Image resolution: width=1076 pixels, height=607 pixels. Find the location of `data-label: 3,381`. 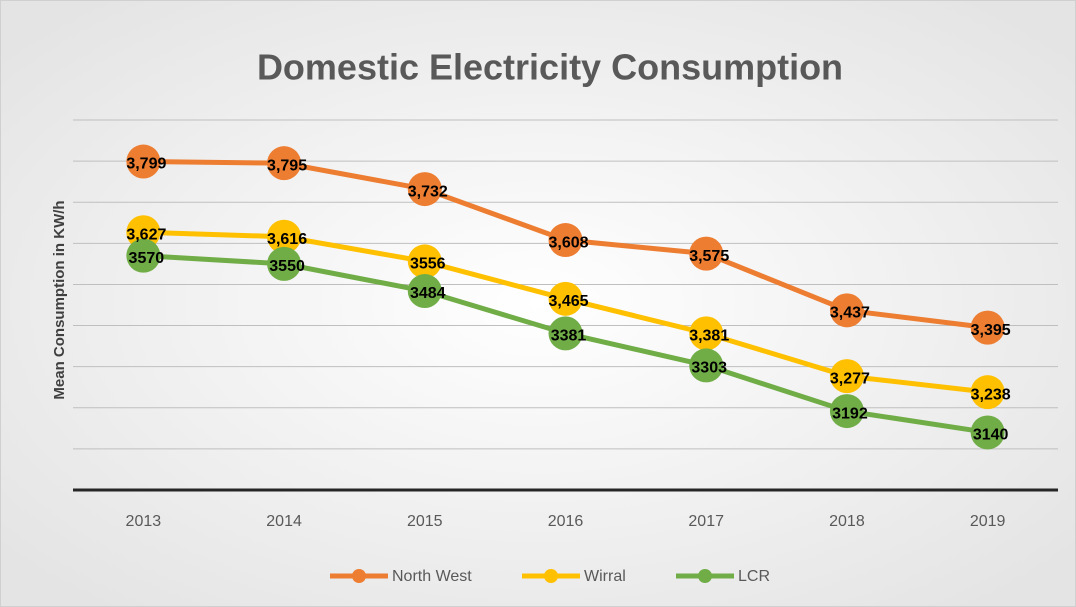

data-label: 3,381 is located at coordinates (709, 336).